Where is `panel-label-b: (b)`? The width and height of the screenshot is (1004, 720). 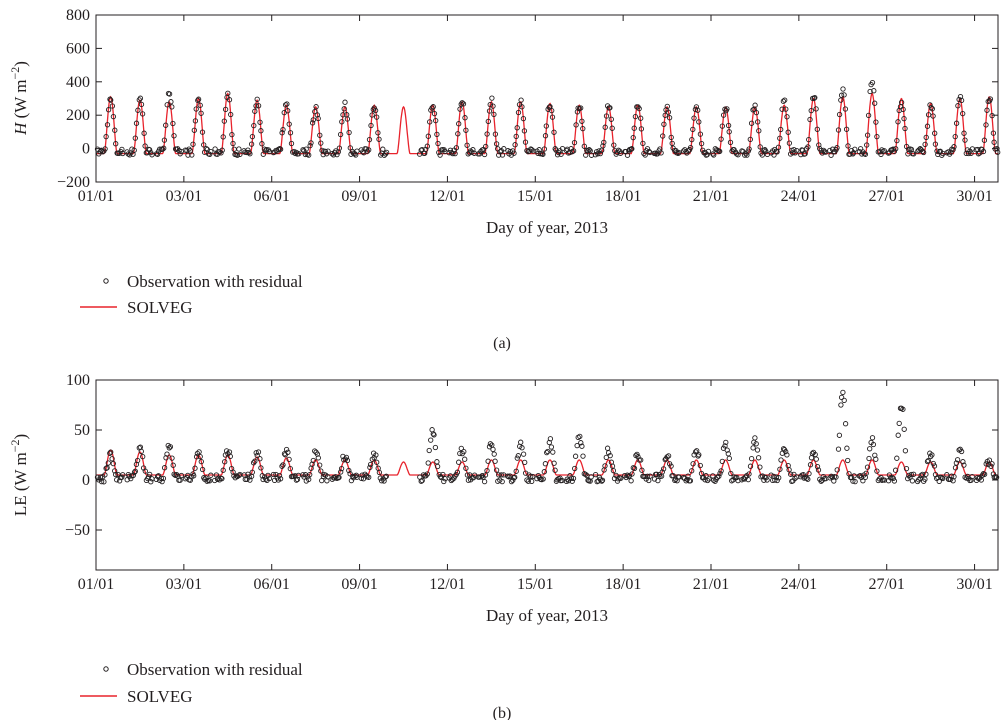
panel-label-b: (b) is located at coordinates (502, 712).